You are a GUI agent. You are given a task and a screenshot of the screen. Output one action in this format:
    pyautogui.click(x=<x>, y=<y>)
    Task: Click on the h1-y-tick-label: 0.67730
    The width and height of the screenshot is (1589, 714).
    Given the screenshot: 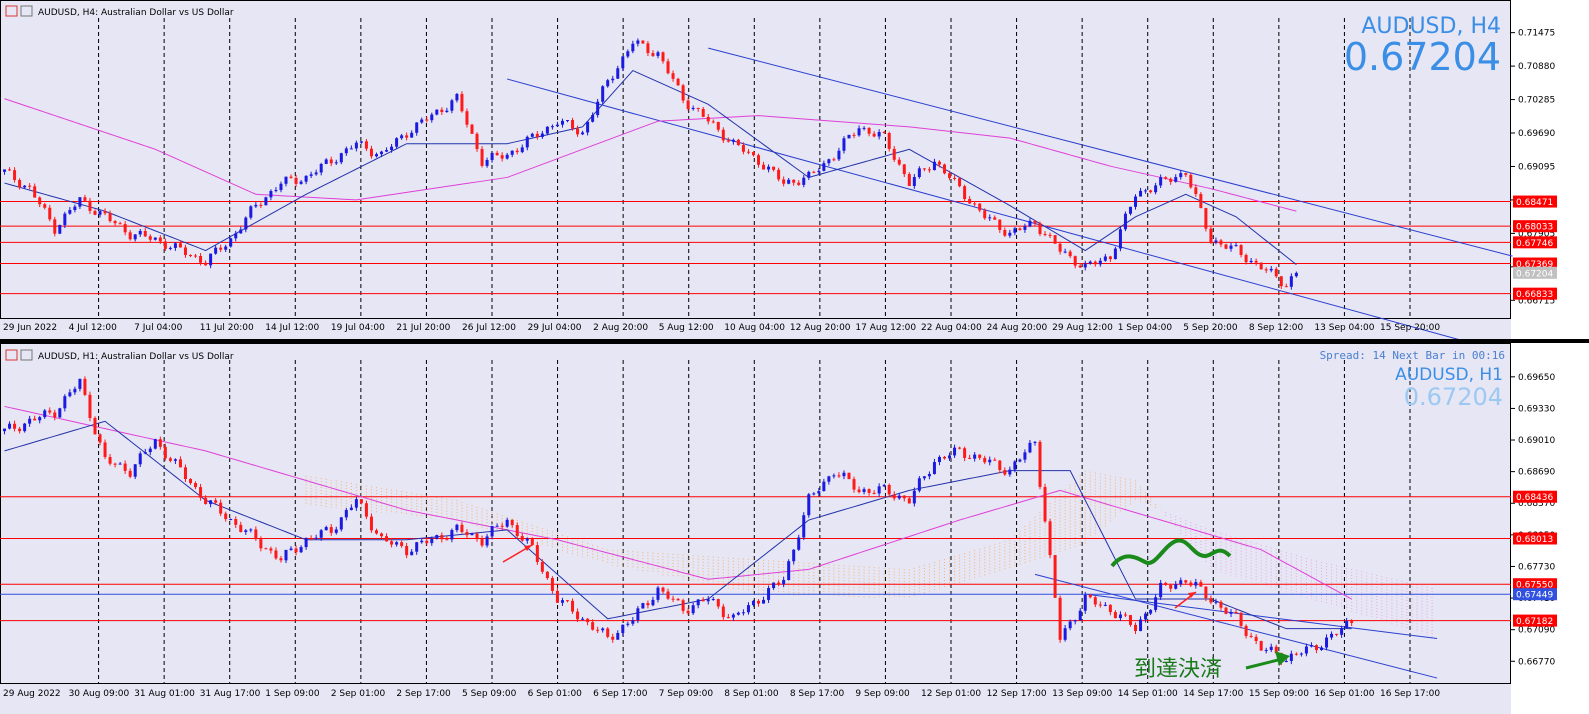 What is the action you would take?
    pyautogui.click(x=1536, y=567)
    